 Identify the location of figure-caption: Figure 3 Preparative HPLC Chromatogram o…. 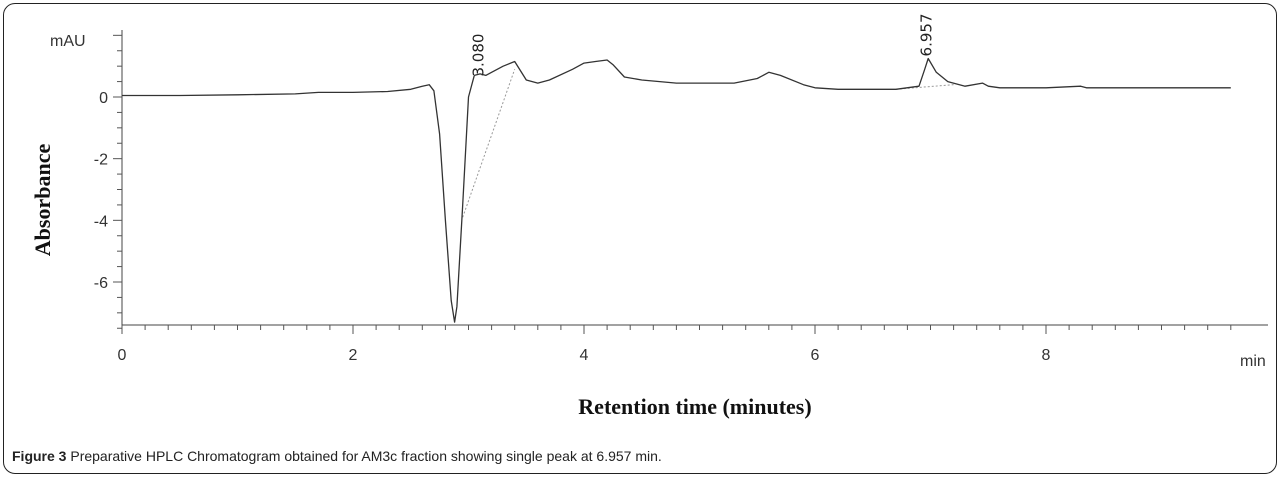
(337, 456).